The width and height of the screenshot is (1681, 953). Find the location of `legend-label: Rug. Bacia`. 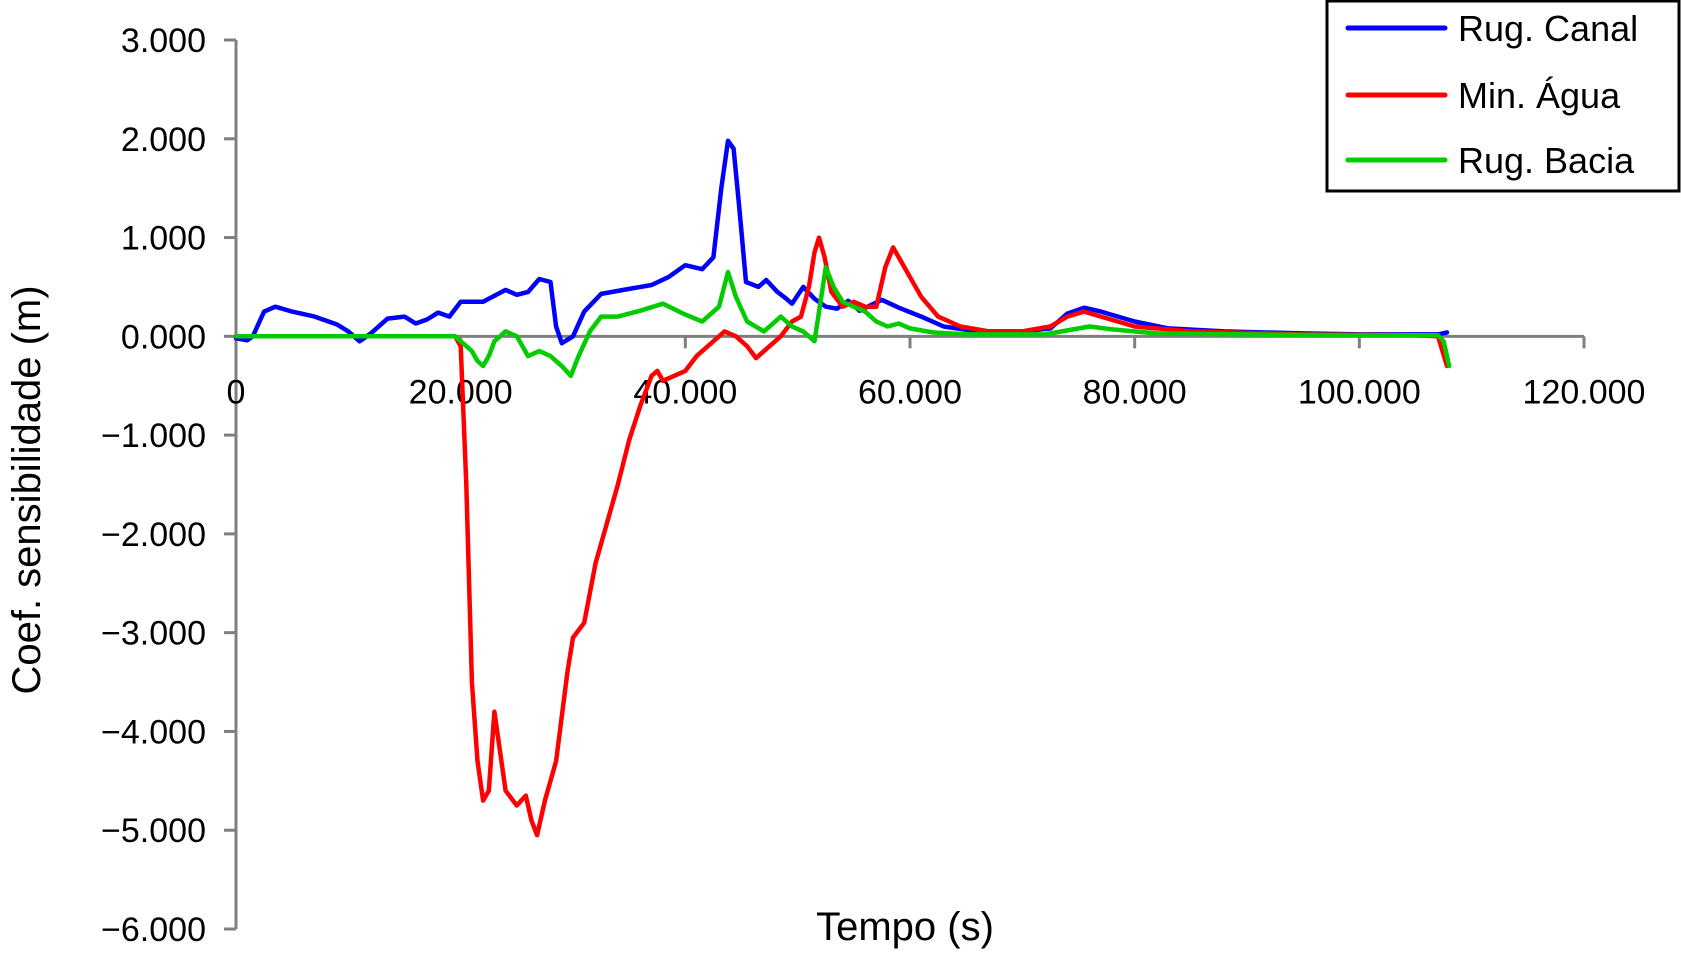

legend-label: Rug. Bacia is located at coordinates (1546, 160).